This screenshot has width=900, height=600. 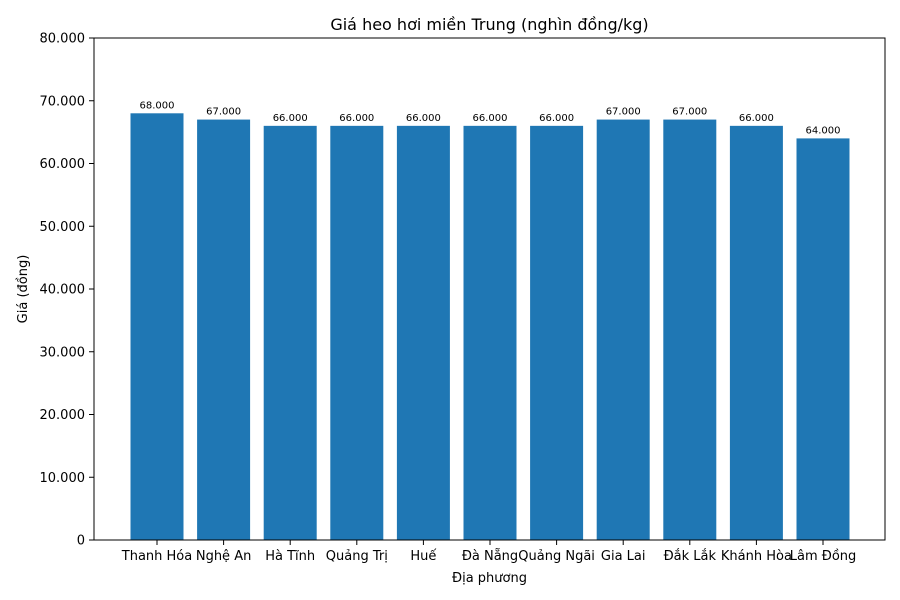 I want to click on y-tick-label: 10.000, so click(x=63, y=478).